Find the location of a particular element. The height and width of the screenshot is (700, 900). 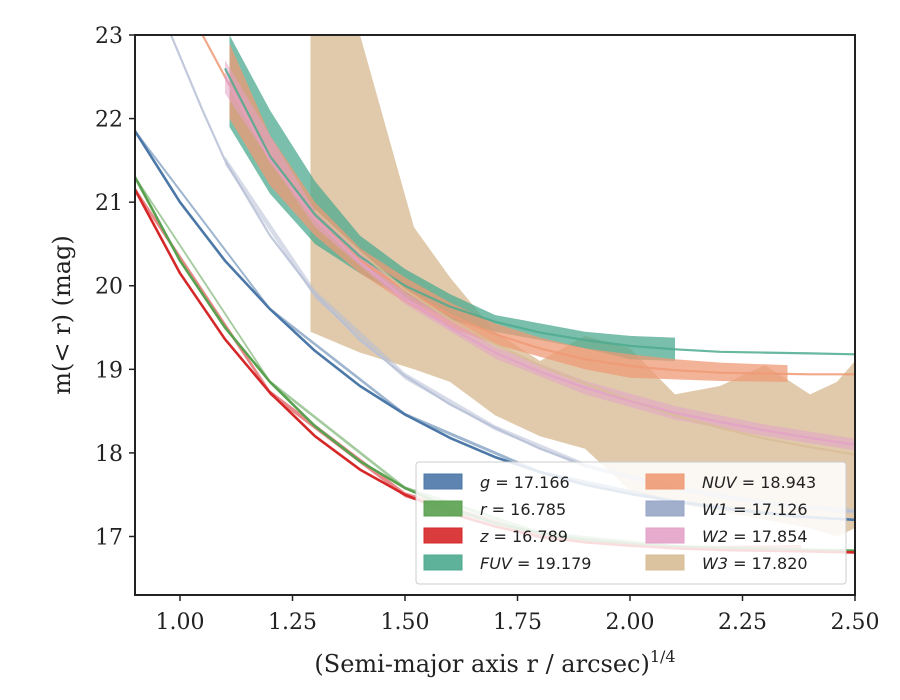

legend-swatch-fuv is located at coordinates (443, 562).